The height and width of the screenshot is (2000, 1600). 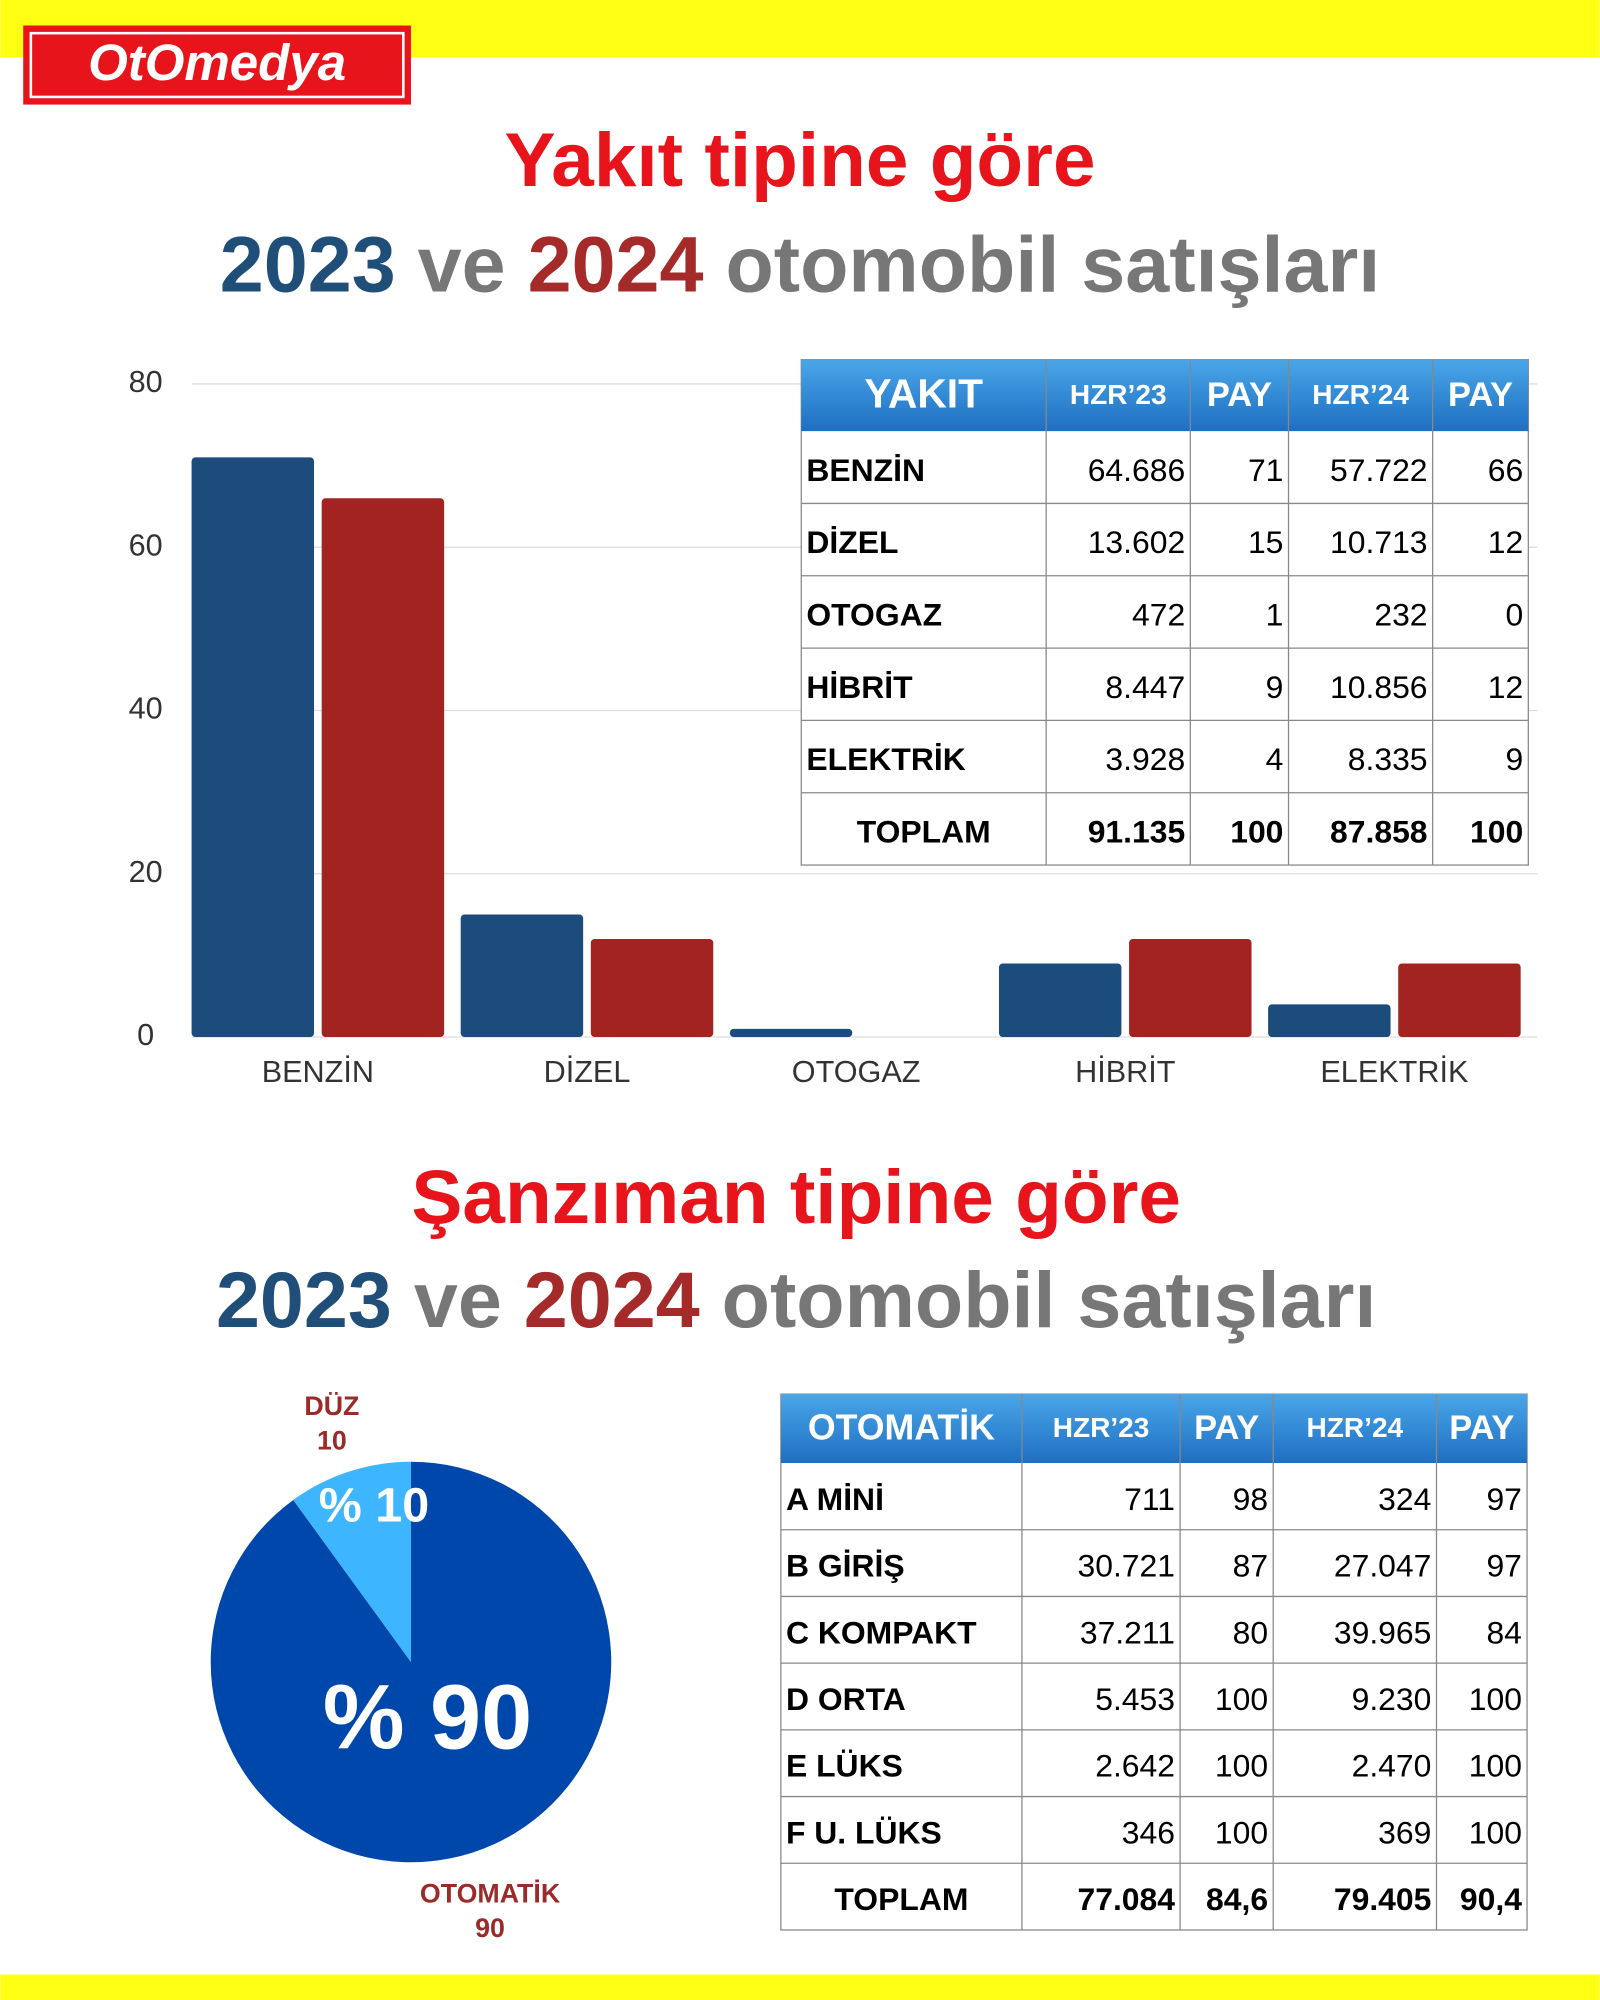 I want to click on table-cell: 87.858, so click(x=1379, y=831).